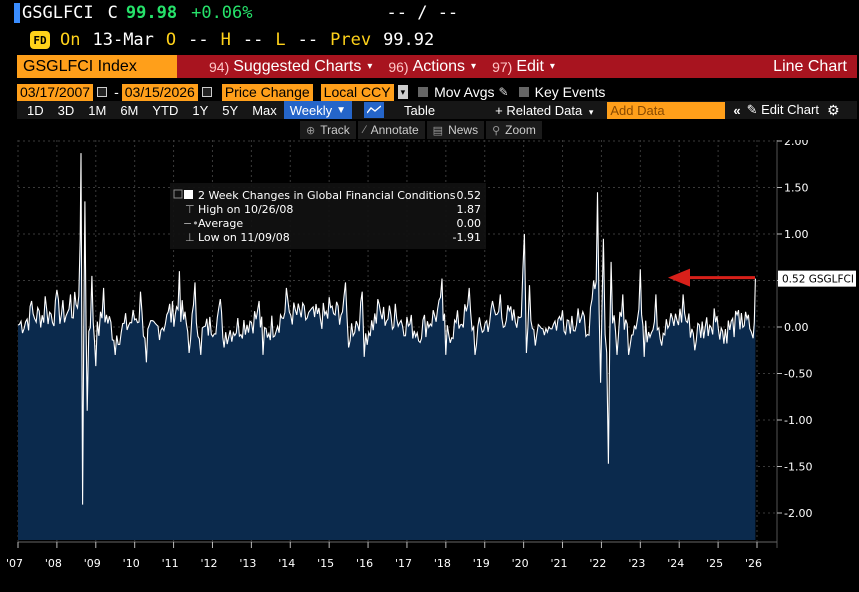  I want to click on edit-number: 97), so click(502, 66).